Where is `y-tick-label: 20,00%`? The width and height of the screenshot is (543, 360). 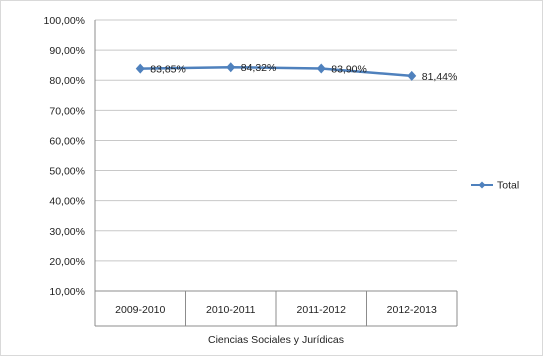 y-tick-label: 20,00% is located at coordinates (67, 262).